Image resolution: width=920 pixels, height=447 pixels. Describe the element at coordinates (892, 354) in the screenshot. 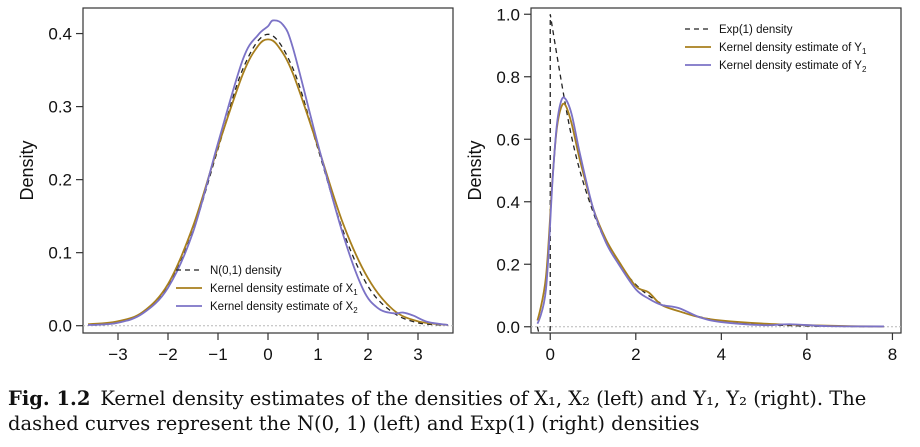

I see `x-tick-label: 8` at that location.